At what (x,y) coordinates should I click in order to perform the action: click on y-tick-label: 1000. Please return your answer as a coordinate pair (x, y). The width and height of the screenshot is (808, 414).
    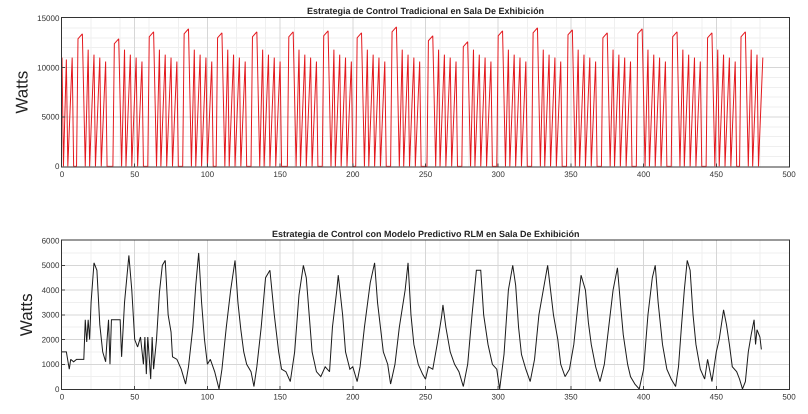
    Looking at the image, I should click on (51, 365).